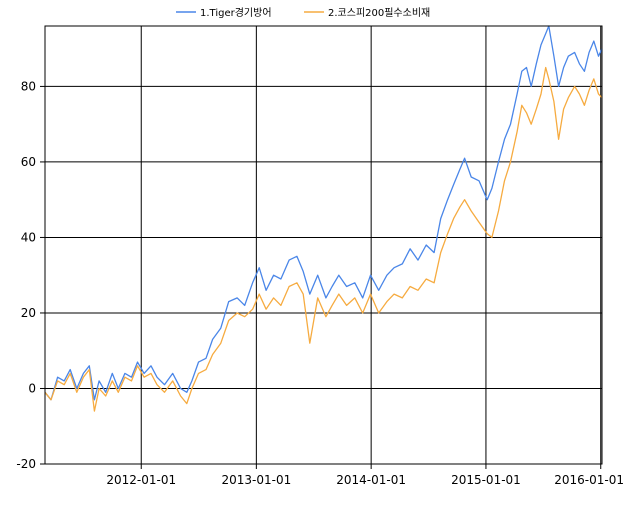 The height and width of the screenshot is (513, 634). I want to click on legend-label-series-2: 2.코스피200필수소비재, so click(379, 13).